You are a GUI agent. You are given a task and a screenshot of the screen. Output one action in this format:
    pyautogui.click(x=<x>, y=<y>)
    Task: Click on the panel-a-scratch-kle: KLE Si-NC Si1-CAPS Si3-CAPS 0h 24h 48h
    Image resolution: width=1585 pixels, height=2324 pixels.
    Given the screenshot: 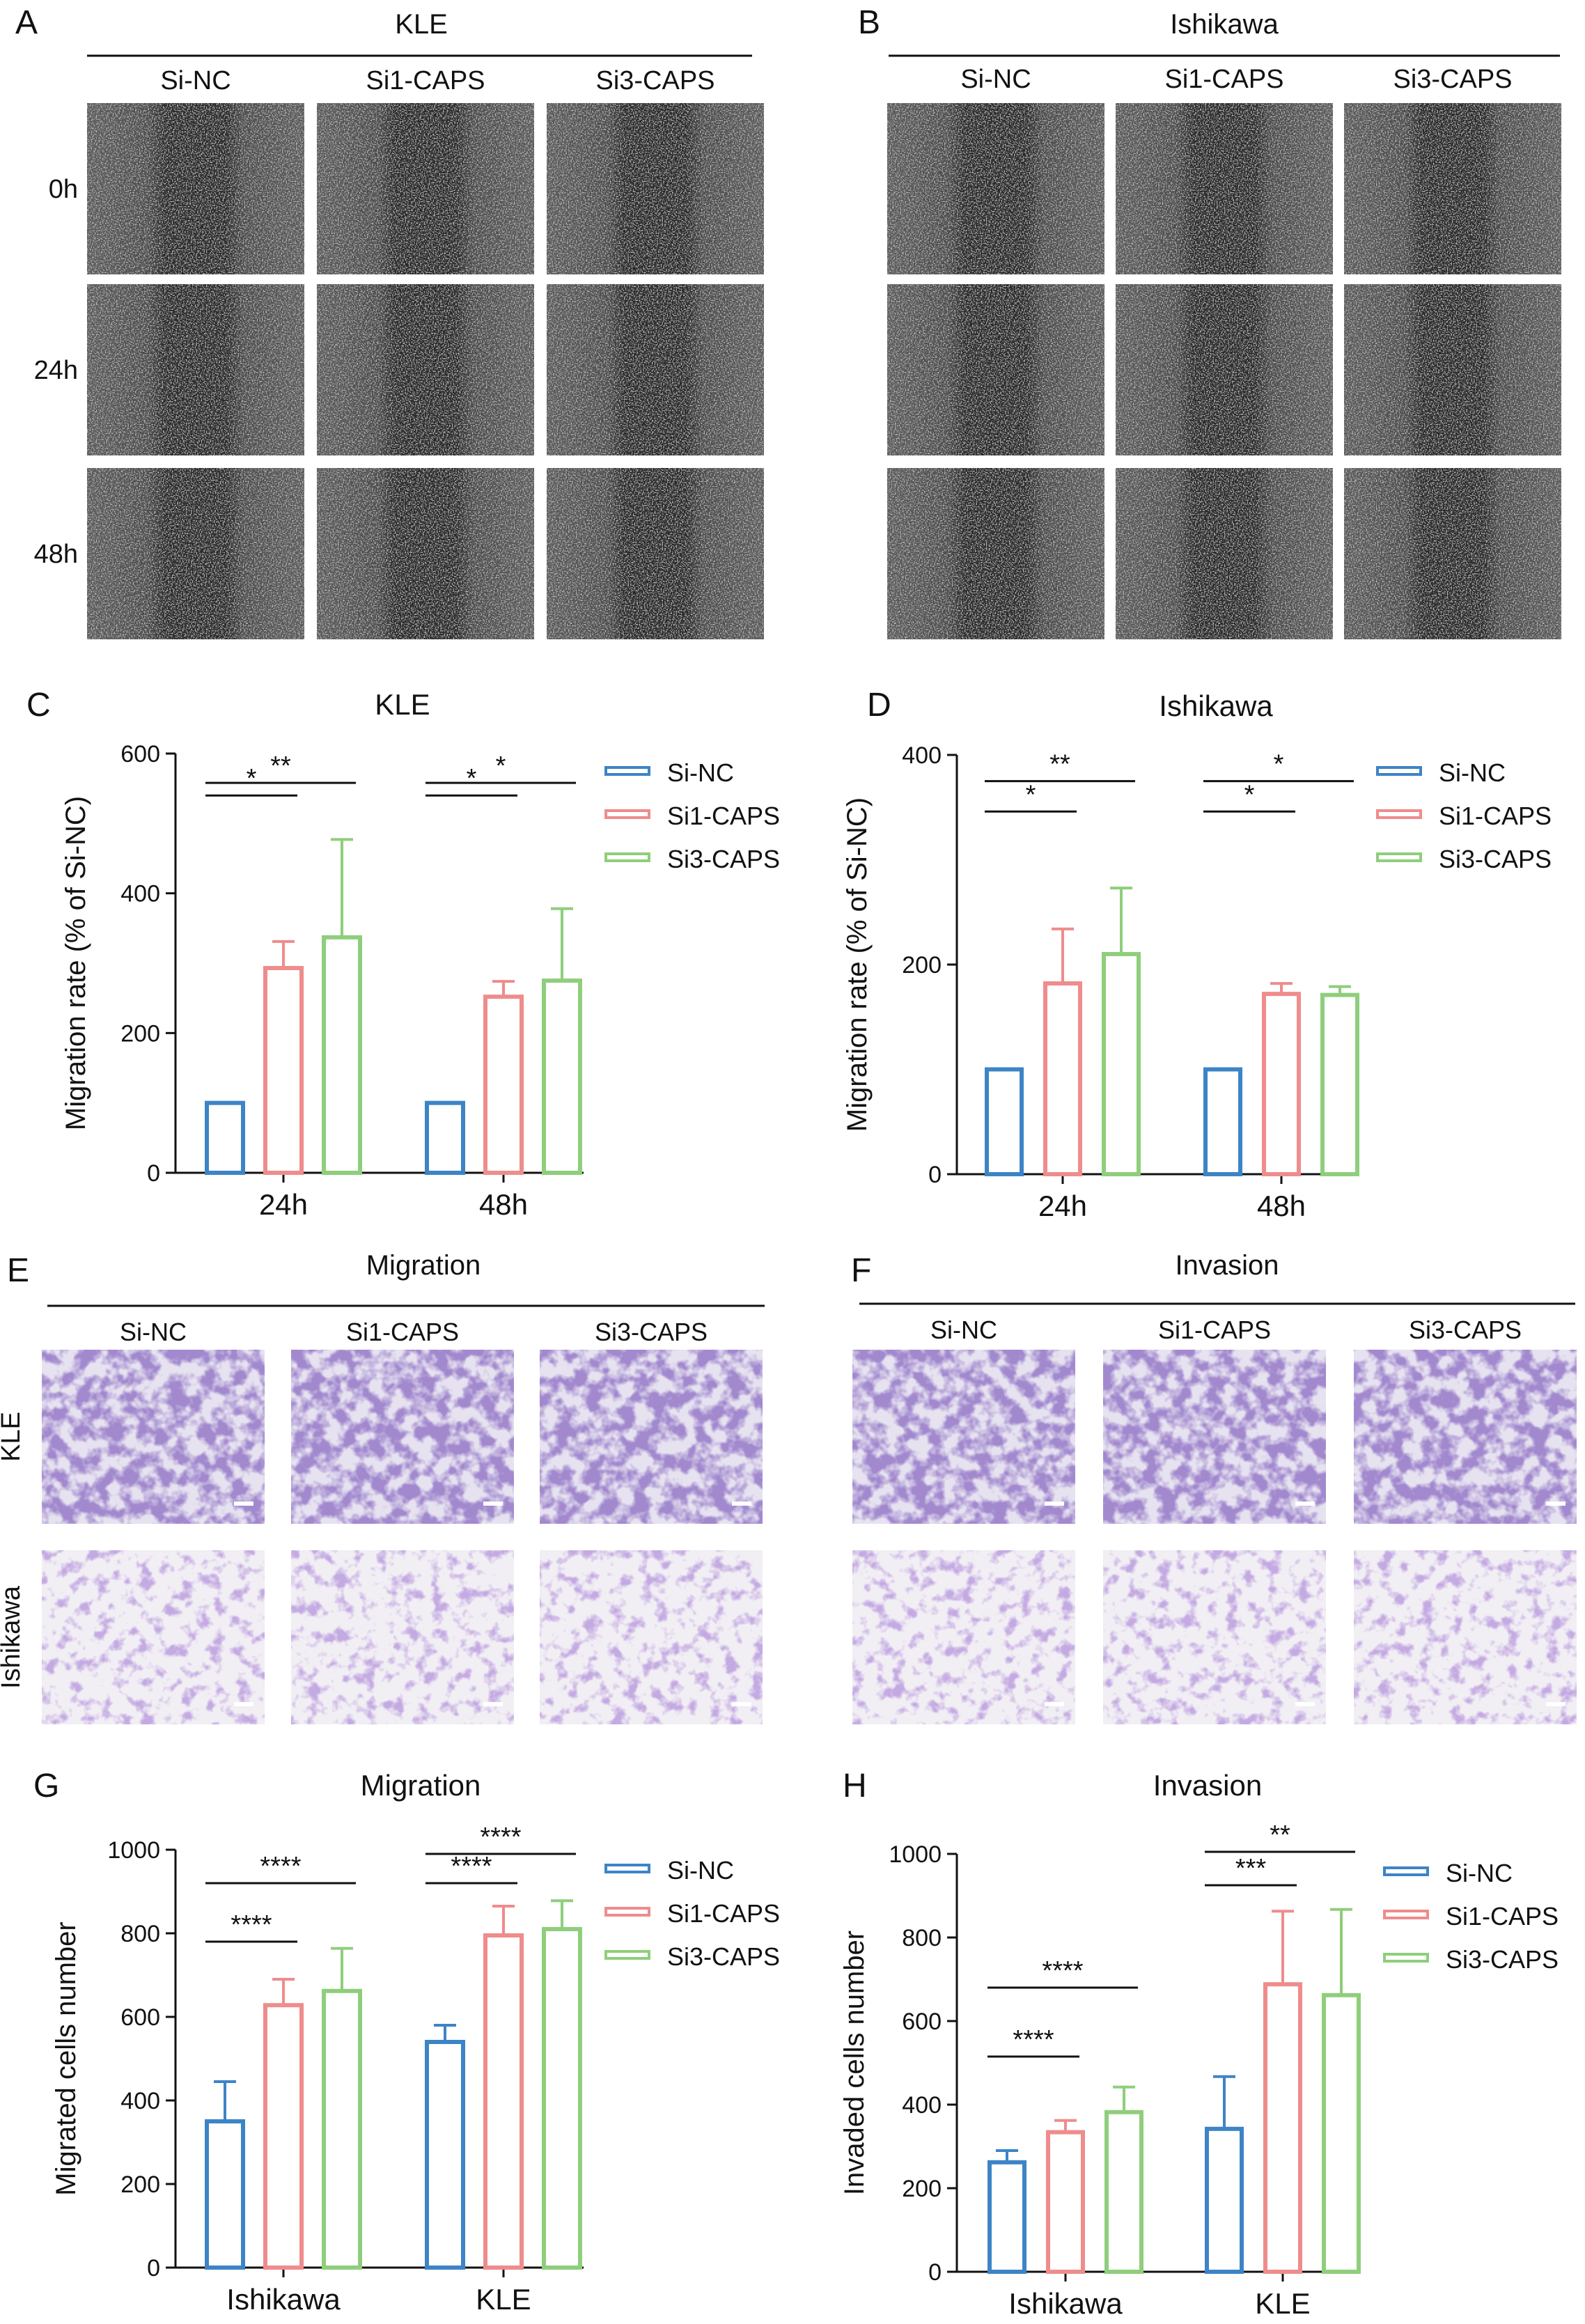 What is the action you would take?
    pyautogui.click(x=399, y=324)
    